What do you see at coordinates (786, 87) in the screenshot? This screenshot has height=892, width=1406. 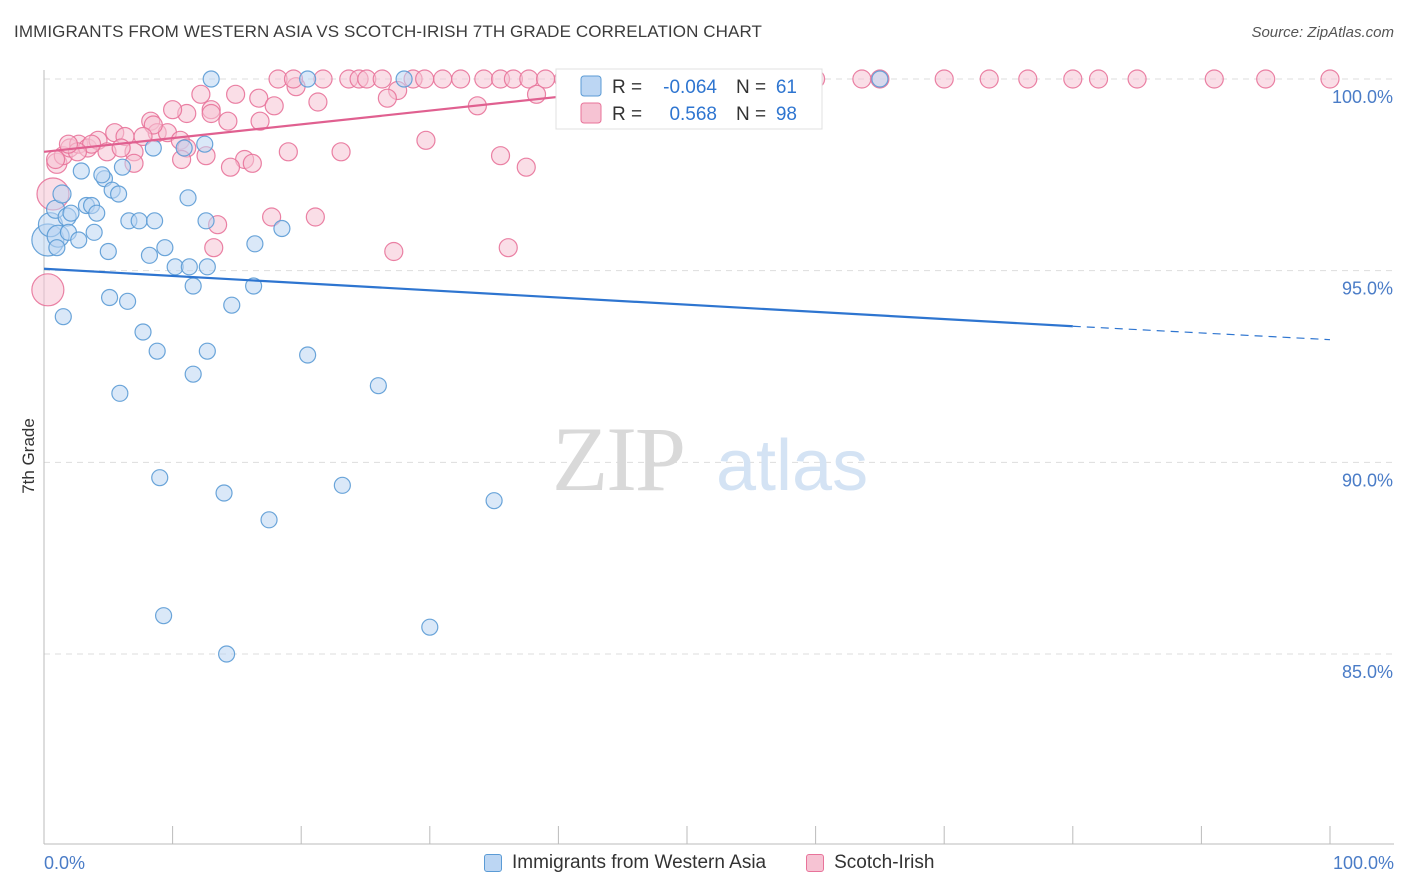 I see `legend-n-value-blue: 61` at bounding box center [786, 87].